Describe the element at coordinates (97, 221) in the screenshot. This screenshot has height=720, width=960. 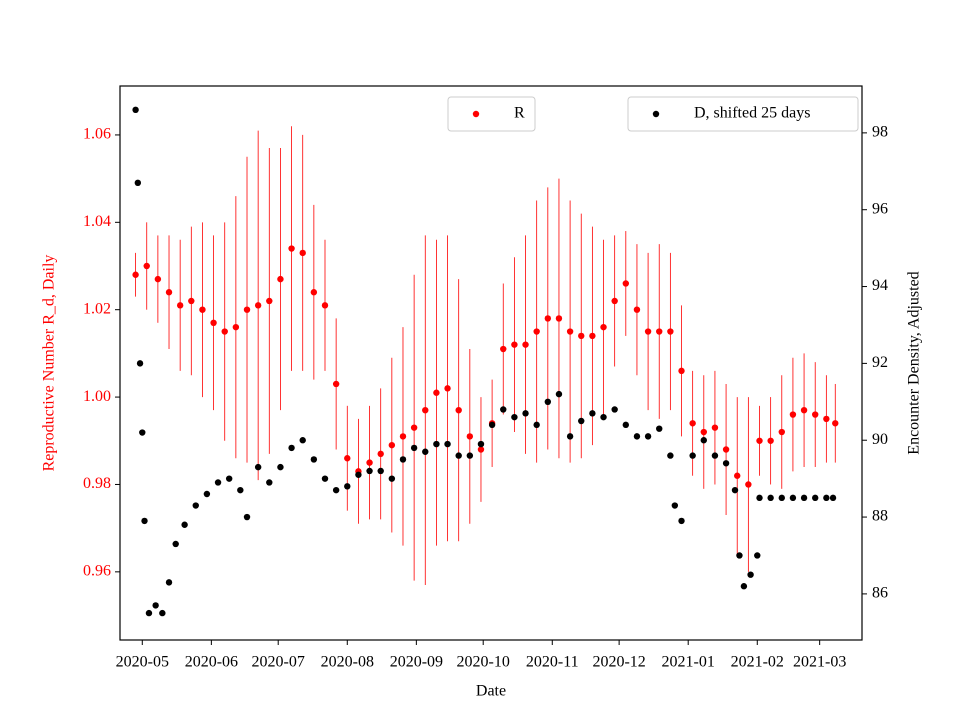
I see `y-tick-label: 1.04` at that location.